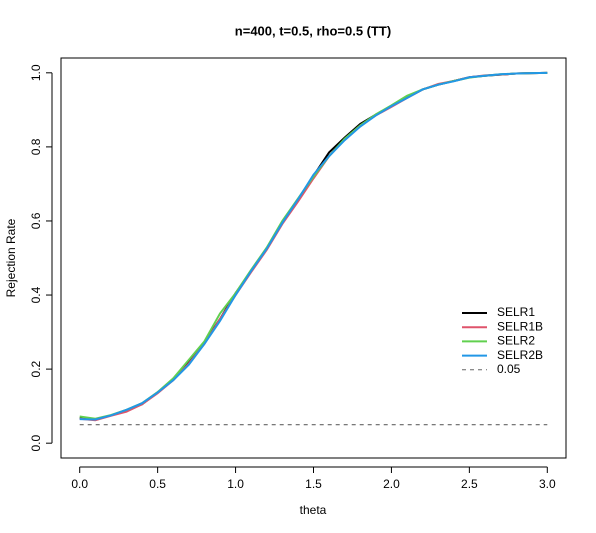 The height and width of the screenshot is (533, 596). What do you see at coordinates (509, 369) in the screenshot?
I see `legend-label: 0.05` at bounding box center [509, 369].